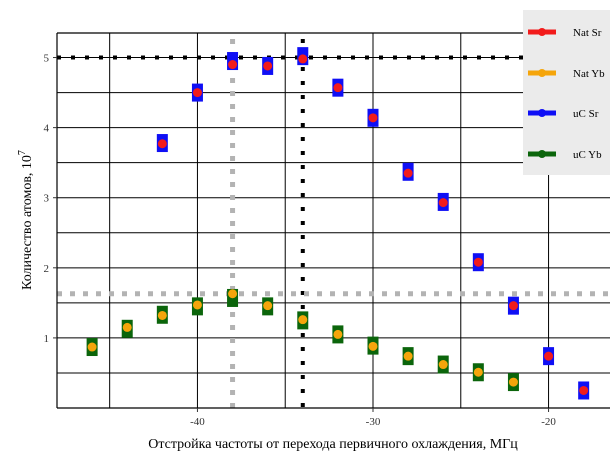 Image resolution: width=610 pixels, height=453 pixels. What do you see at coordinates (373, 422) in the screenshot?
I see `x-tick-label: -30` at bounding box center [373, 422].